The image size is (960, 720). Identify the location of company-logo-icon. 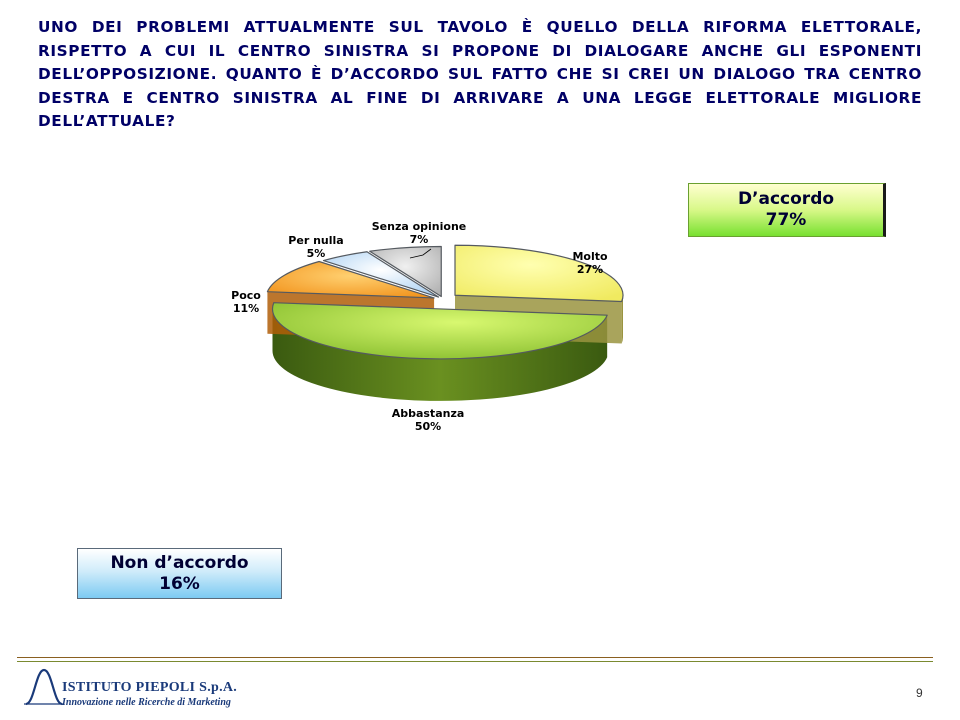
(44, 687).